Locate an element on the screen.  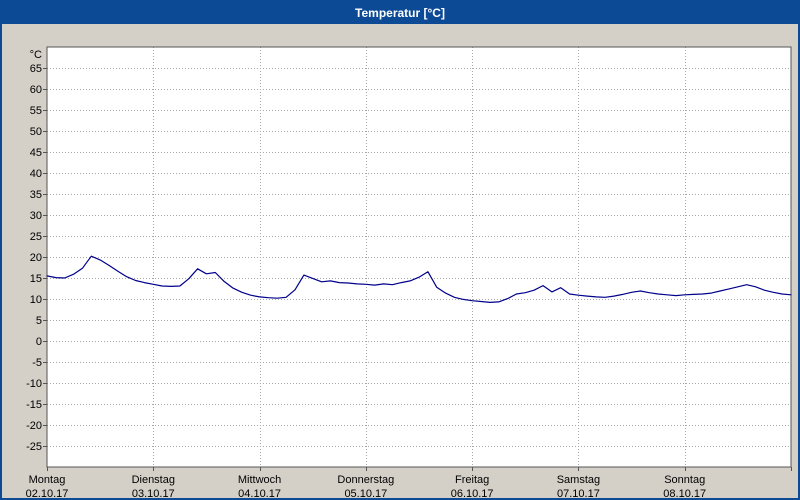
day-date-label: 06.10.17 is located at coordinates (472, 493).